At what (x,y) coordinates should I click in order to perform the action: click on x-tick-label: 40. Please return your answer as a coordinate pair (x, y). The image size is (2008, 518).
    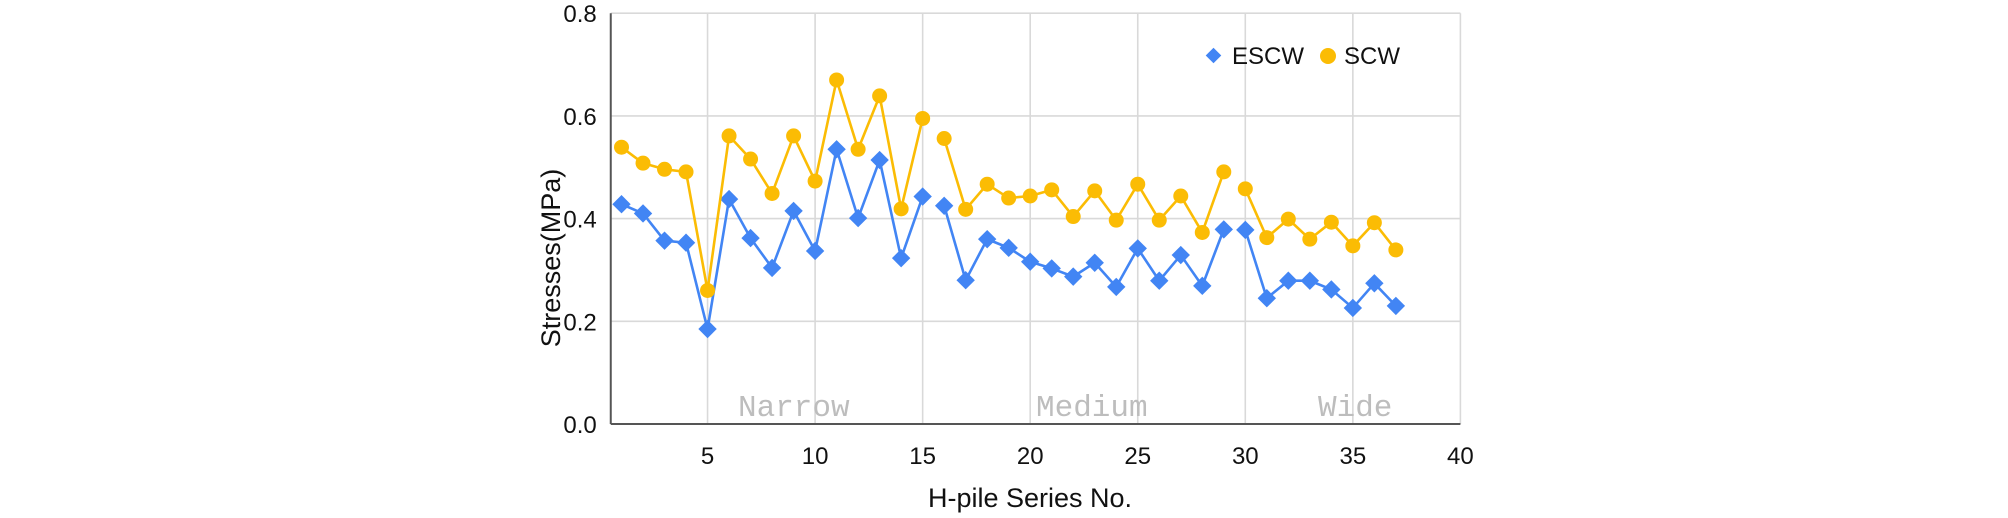
    Looking at the image, I should click on (1460, 456).